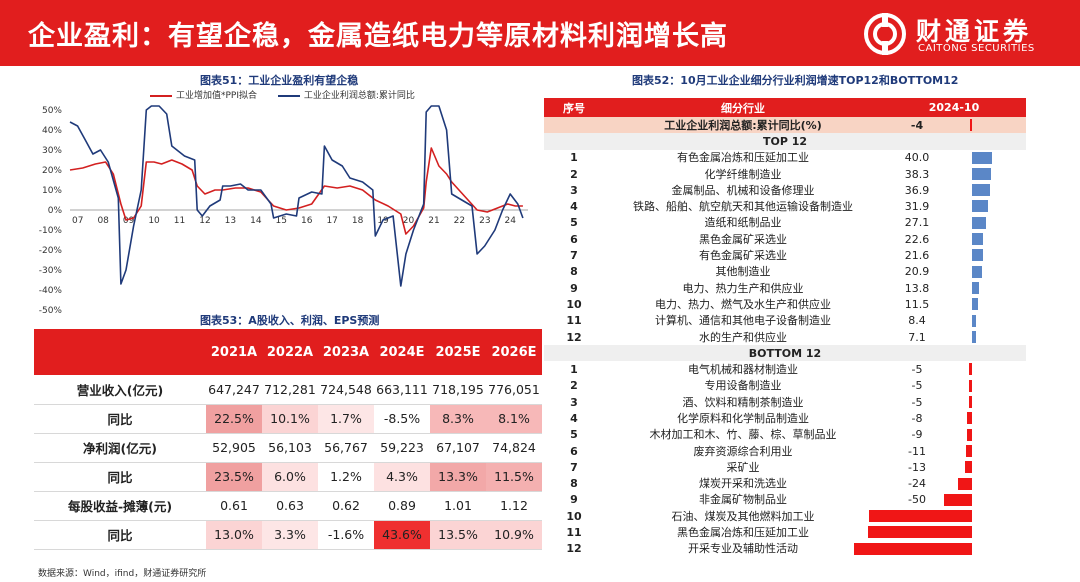 The image size is (1080, 582). I want to click on table-cell: 43.6%, so click(402, 535).